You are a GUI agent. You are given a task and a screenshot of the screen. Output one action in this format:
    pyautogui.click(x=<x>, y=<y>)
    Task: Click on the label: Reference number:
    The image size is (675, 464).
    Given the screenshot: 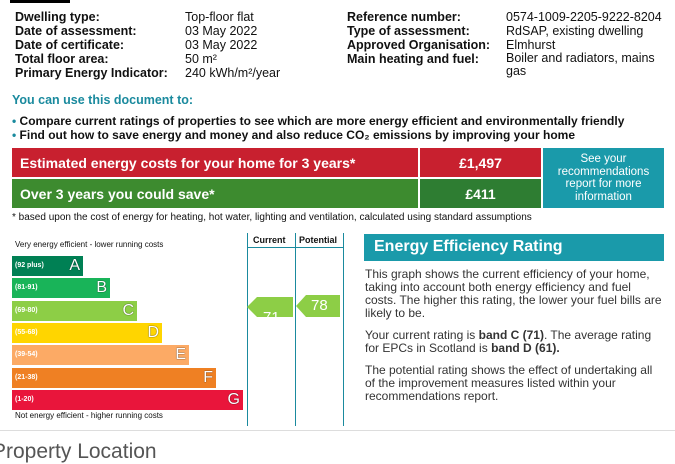 What is the action you would take?
    pyautogui.click(x=404, y=17)
    